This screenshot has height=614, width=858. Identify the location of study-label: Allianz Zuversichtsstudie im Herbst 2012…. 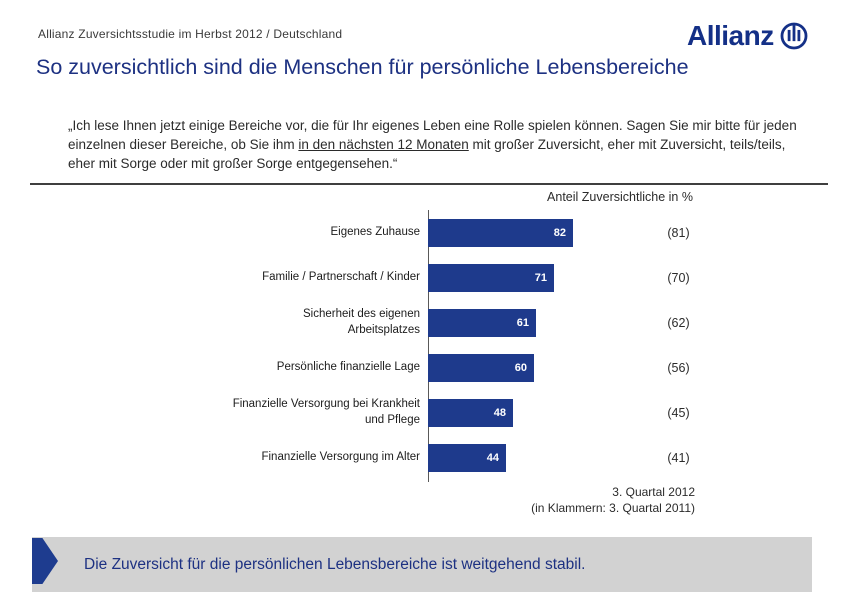
(190, 34).